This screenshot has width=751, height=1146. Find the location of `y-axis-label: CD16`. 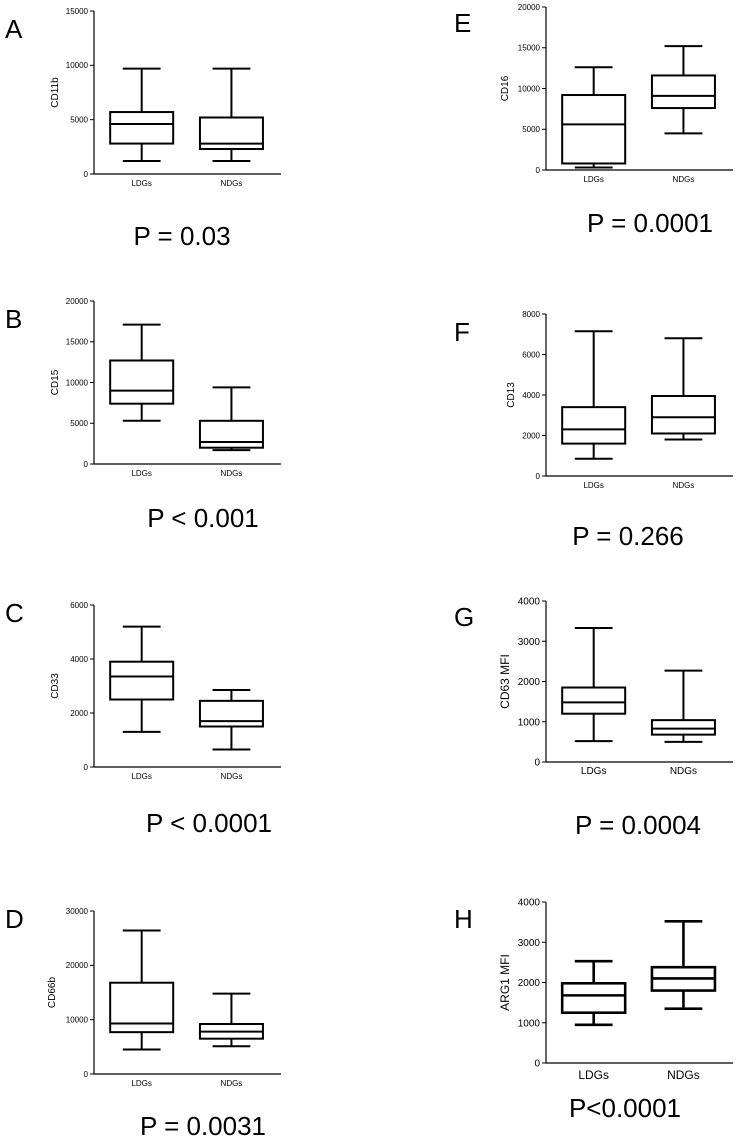

y-axis-label: CD16 is located at coordinates (505, 88).